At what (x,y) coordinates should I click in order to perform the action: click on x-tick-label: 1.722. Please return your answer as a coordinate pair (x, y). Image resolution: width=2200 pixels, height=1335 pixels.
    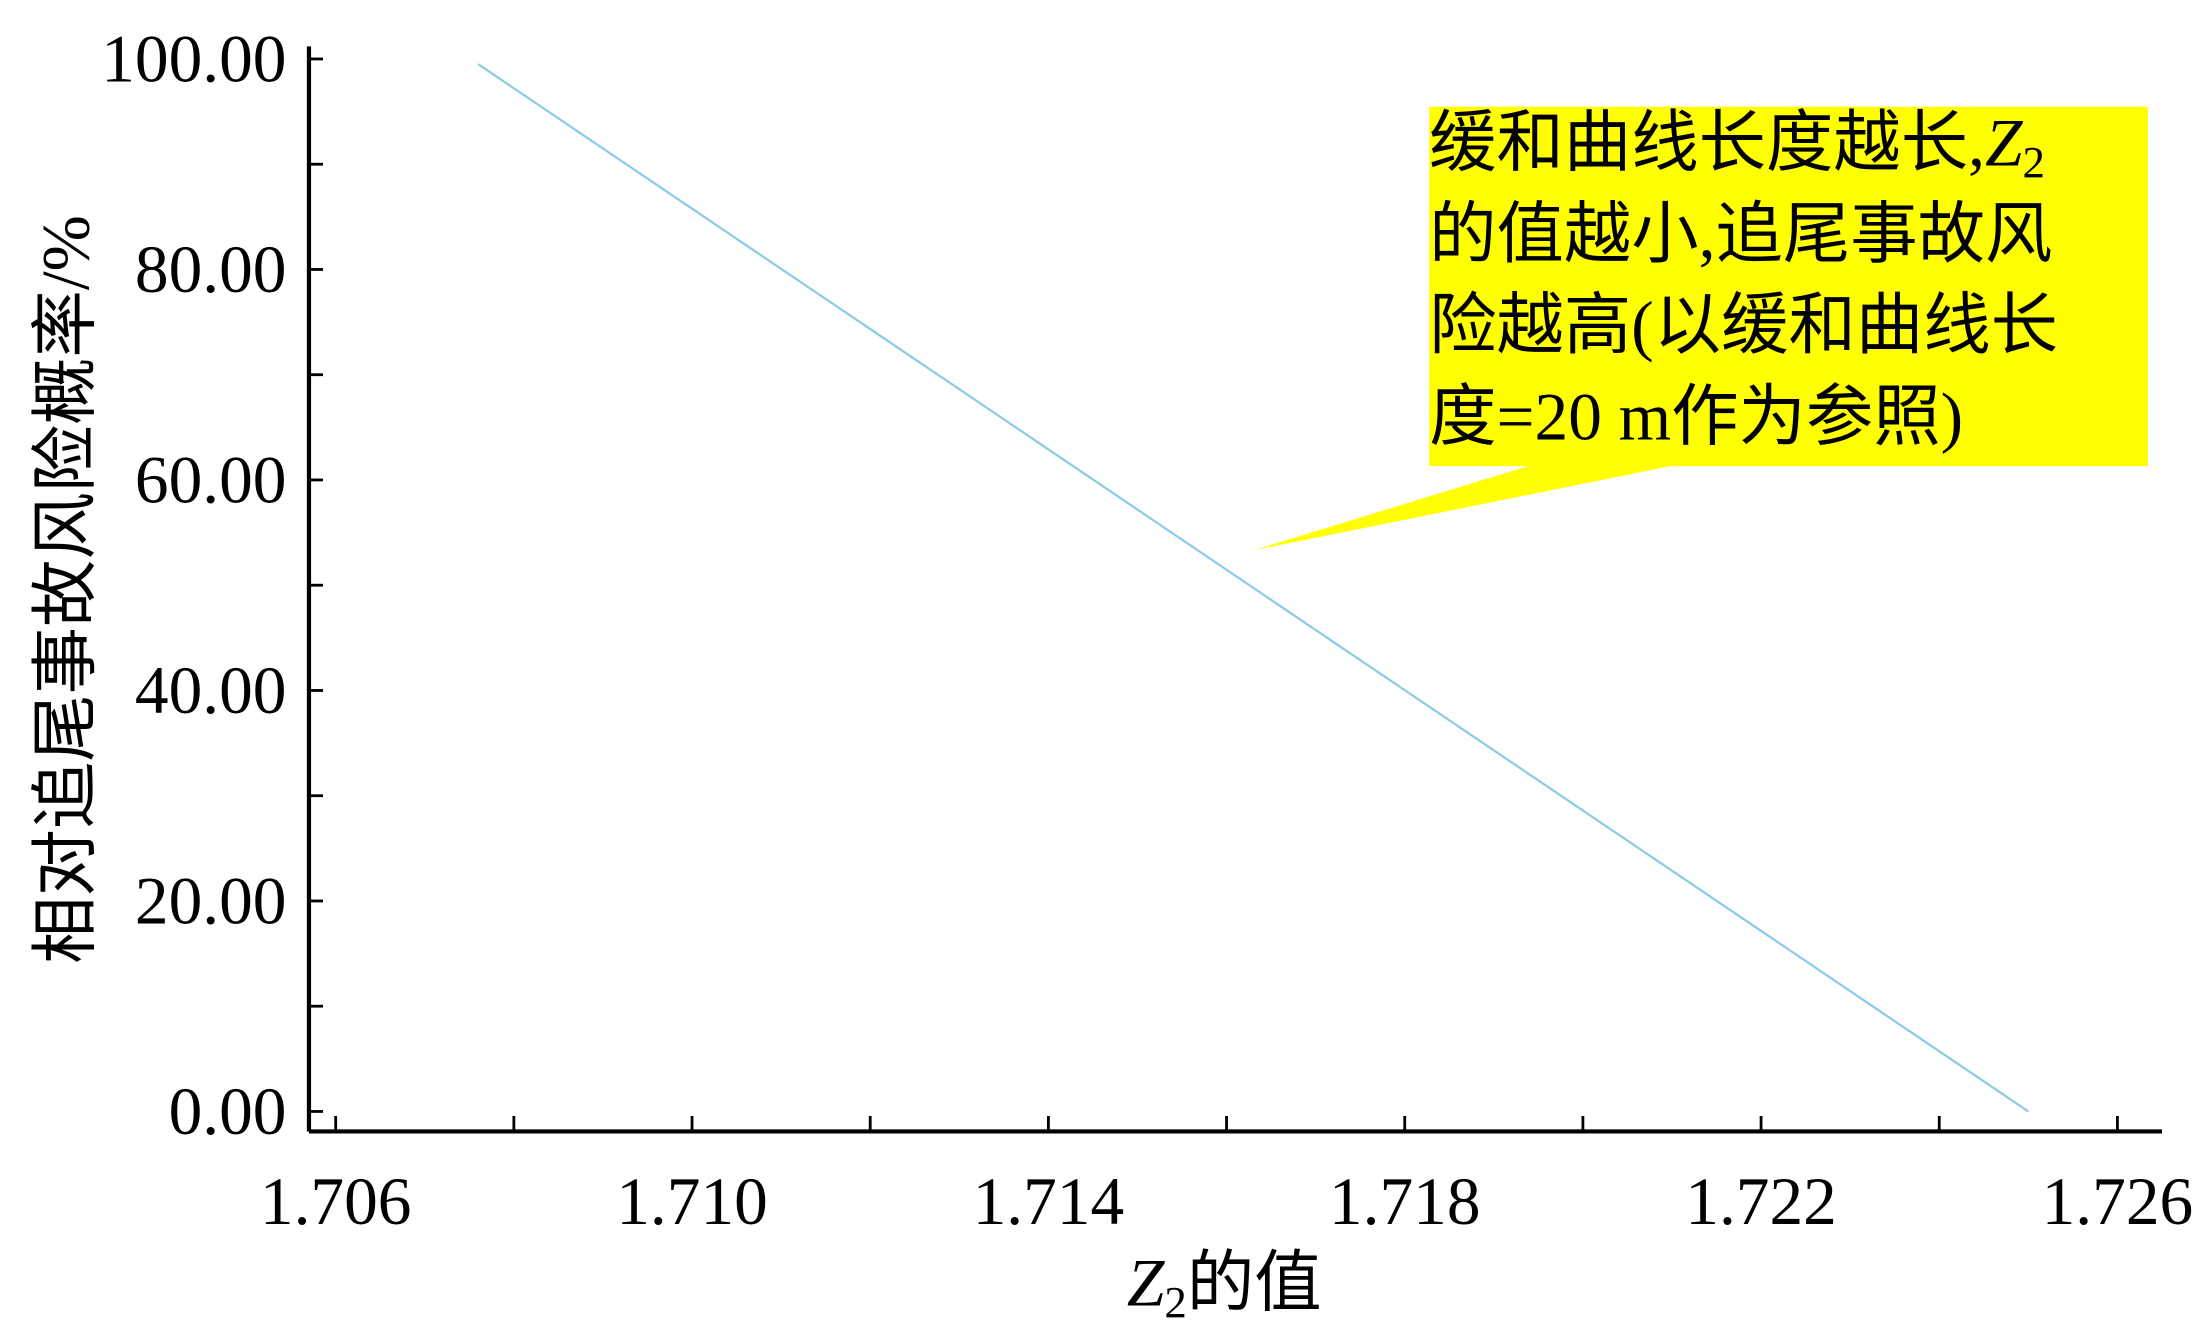
    Looking at the image, I should click on (1761, 1201).